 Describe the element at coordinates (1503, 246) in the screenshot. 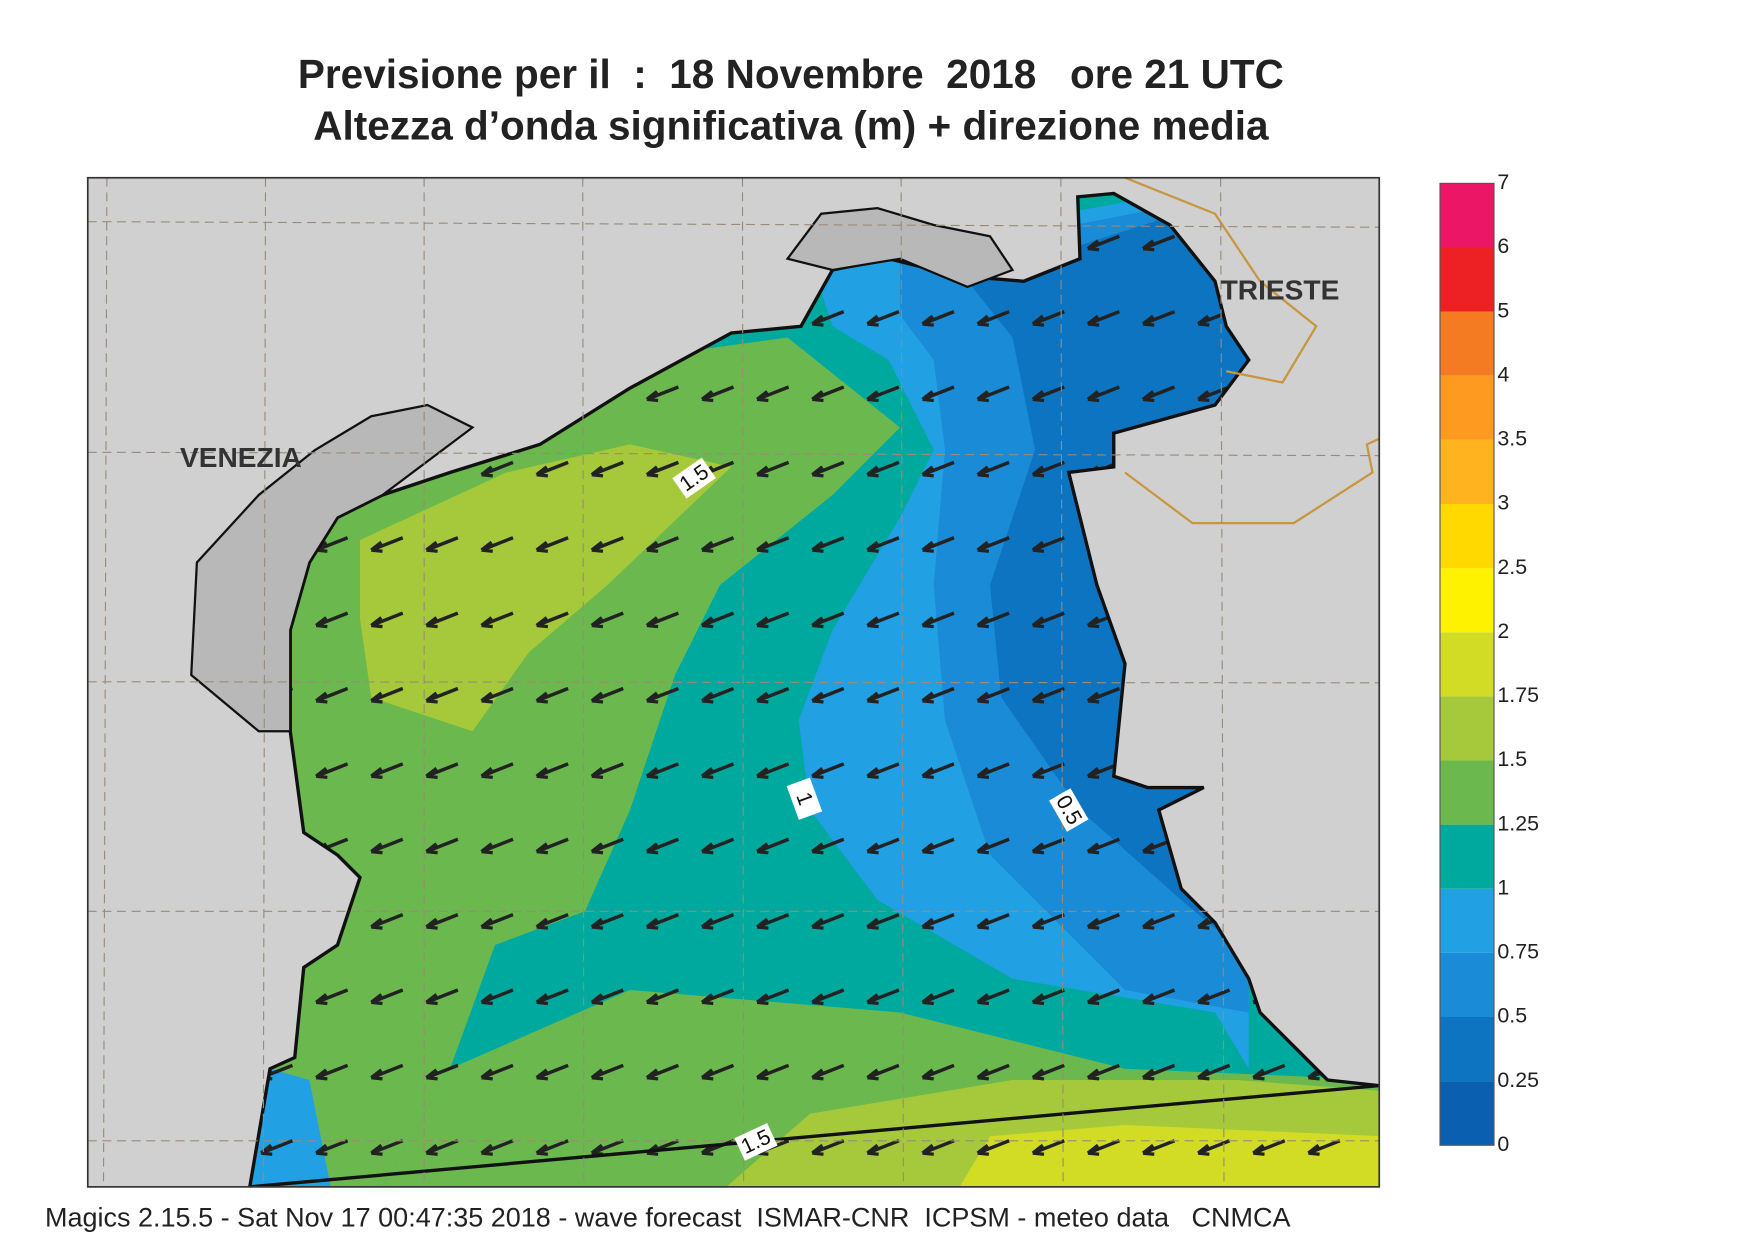

I see `colorbar-tick-label: 6` at that location.